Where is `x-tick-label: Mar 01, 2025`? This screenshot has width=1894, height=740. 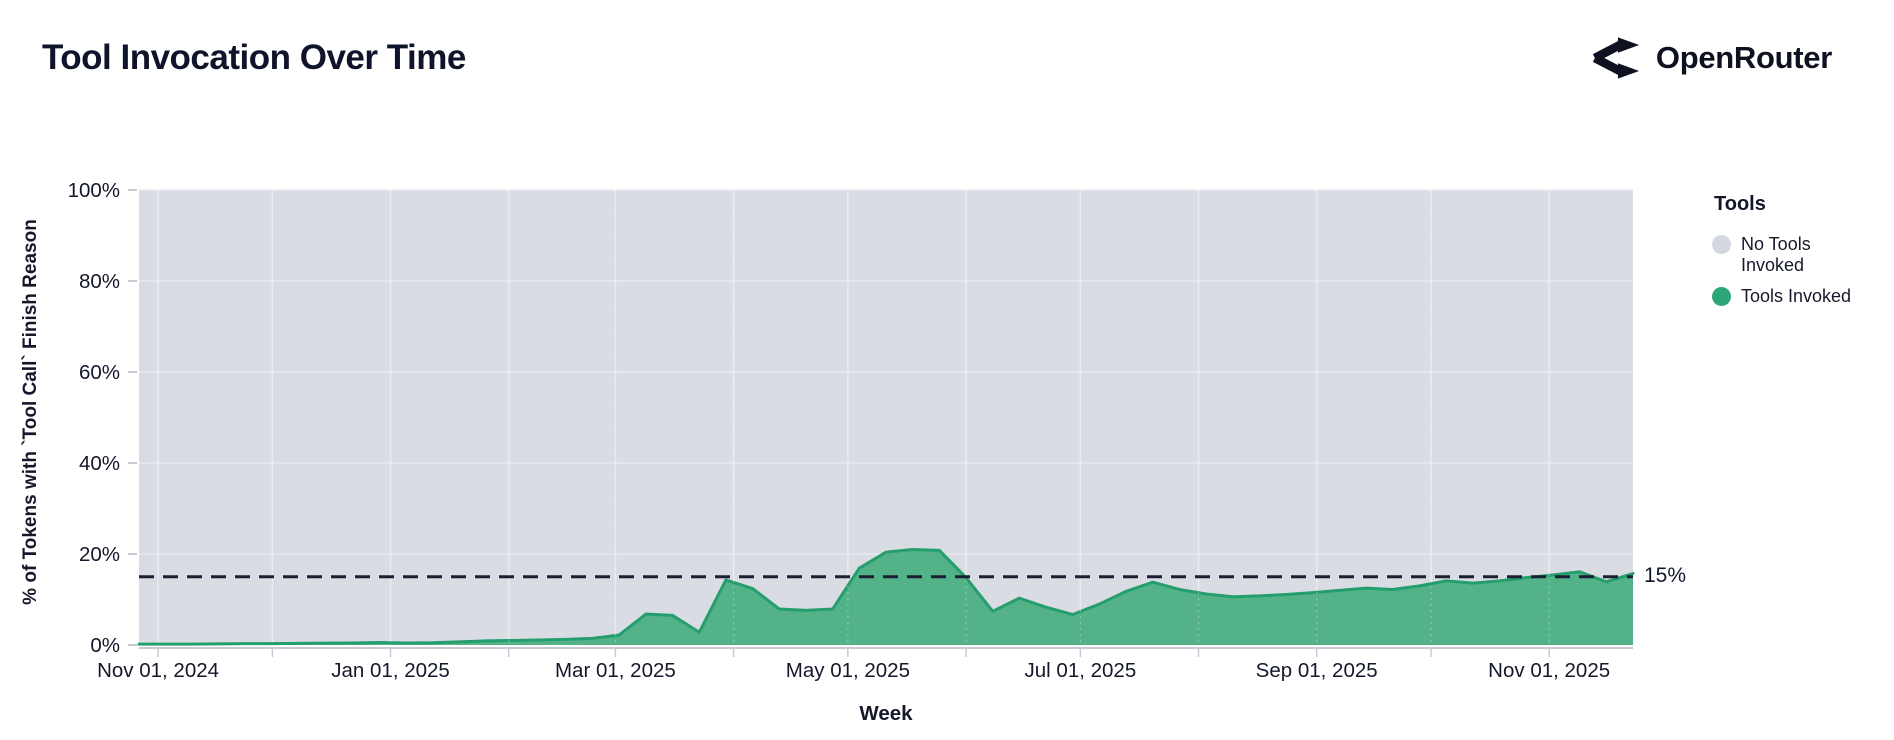
x-tick-label: Mar 01, 2025 is located at coordinates (615, 670).